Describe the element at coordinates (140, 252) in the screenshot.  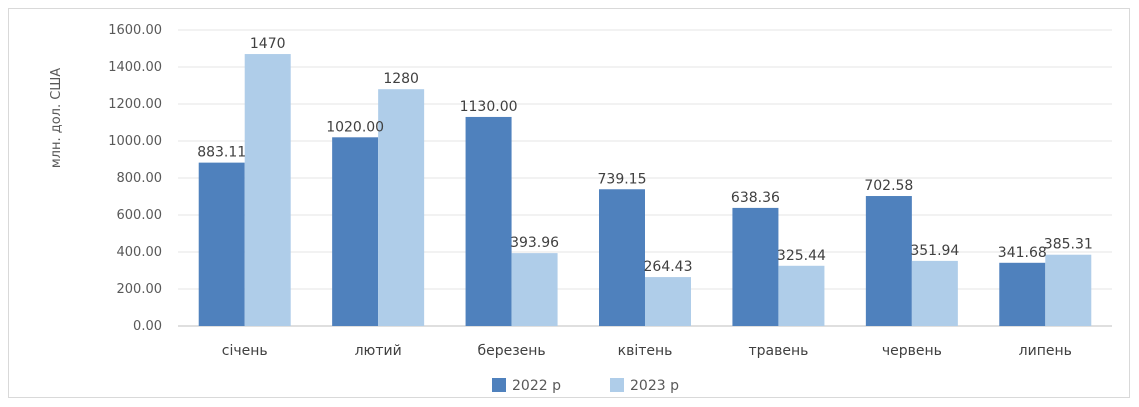
I see `y-tick-label: 400.00` at that location.